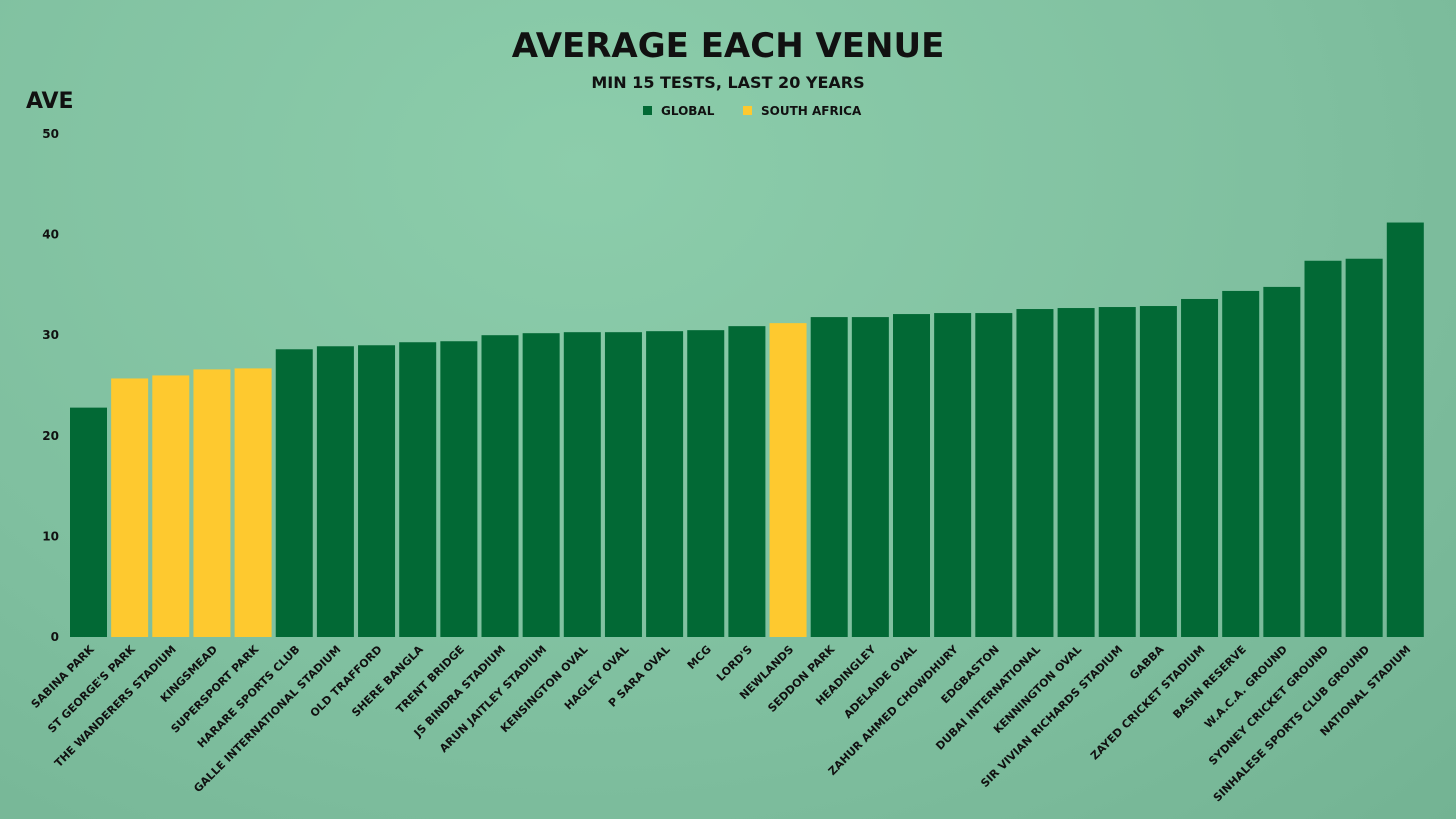  Describe the element at coordinates (50, 536) in the screenshot. I see `y-tick-label: 10` at that location.